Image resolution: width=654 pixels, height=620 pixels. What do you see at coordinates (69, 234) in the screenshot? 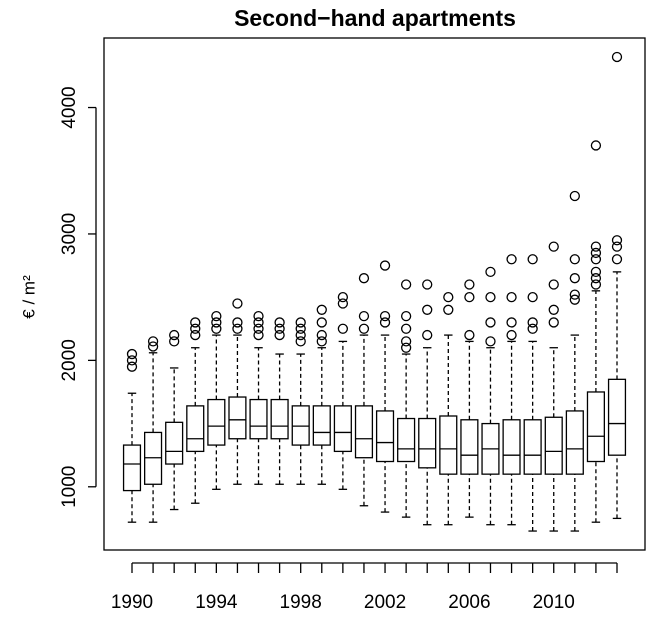
I see `y-tick-label: 3000` at bounding box center [69, 234].